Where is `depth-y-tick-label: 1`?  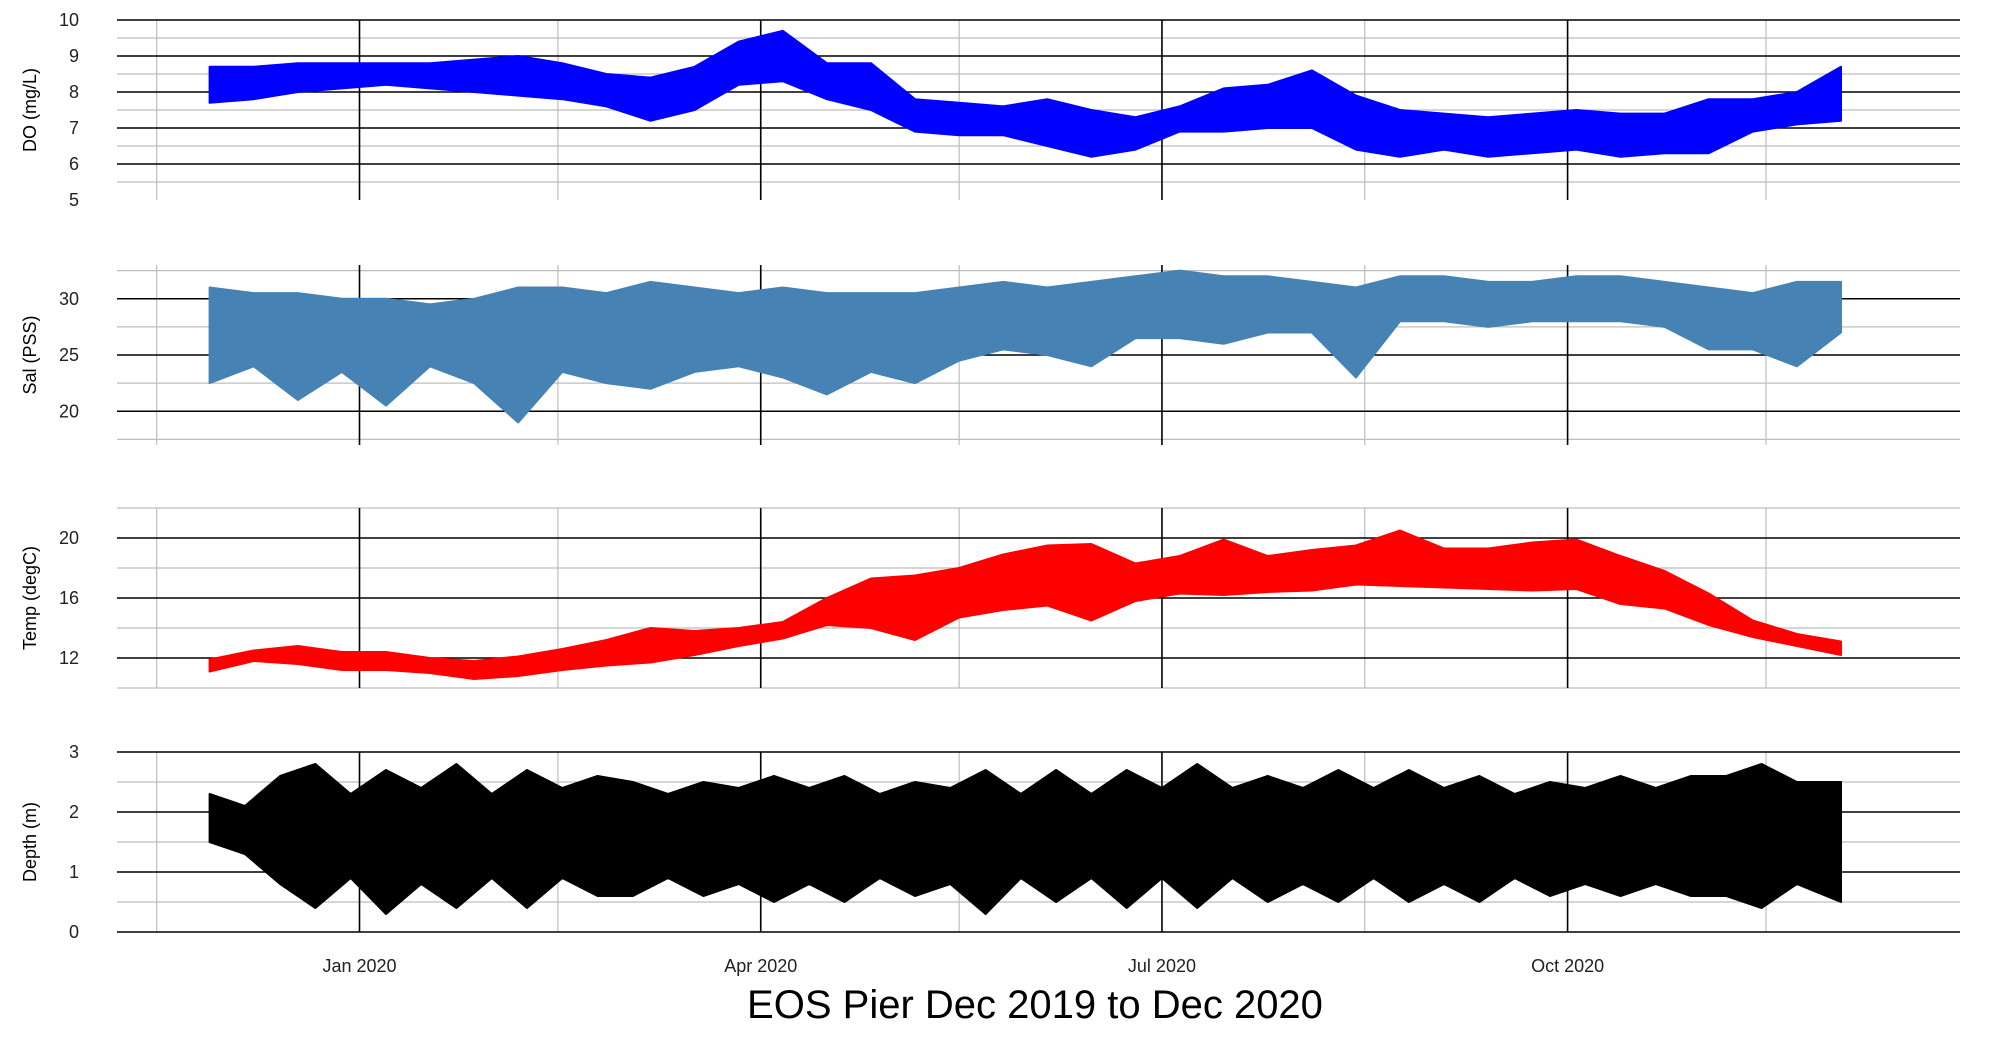
depth-y-tick-label: 1 is located at coordinates (74, 872).